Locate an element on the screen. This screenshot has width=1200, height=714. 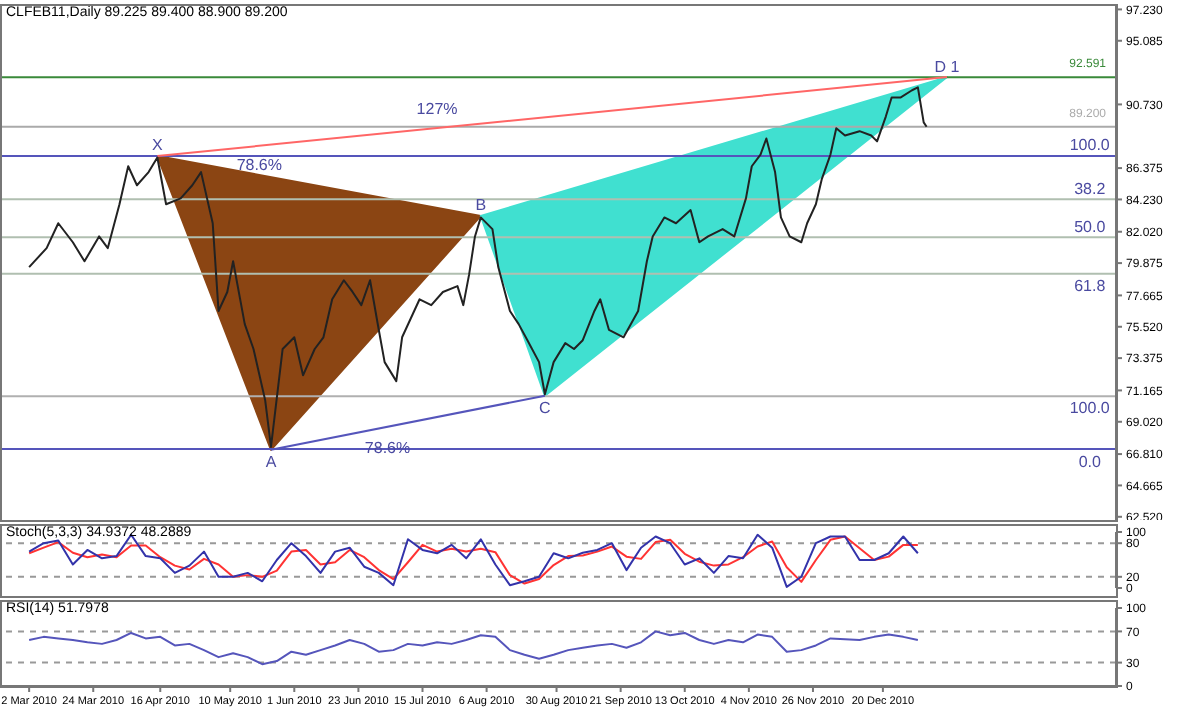
annotation: X is located at coordinates (157, 145).